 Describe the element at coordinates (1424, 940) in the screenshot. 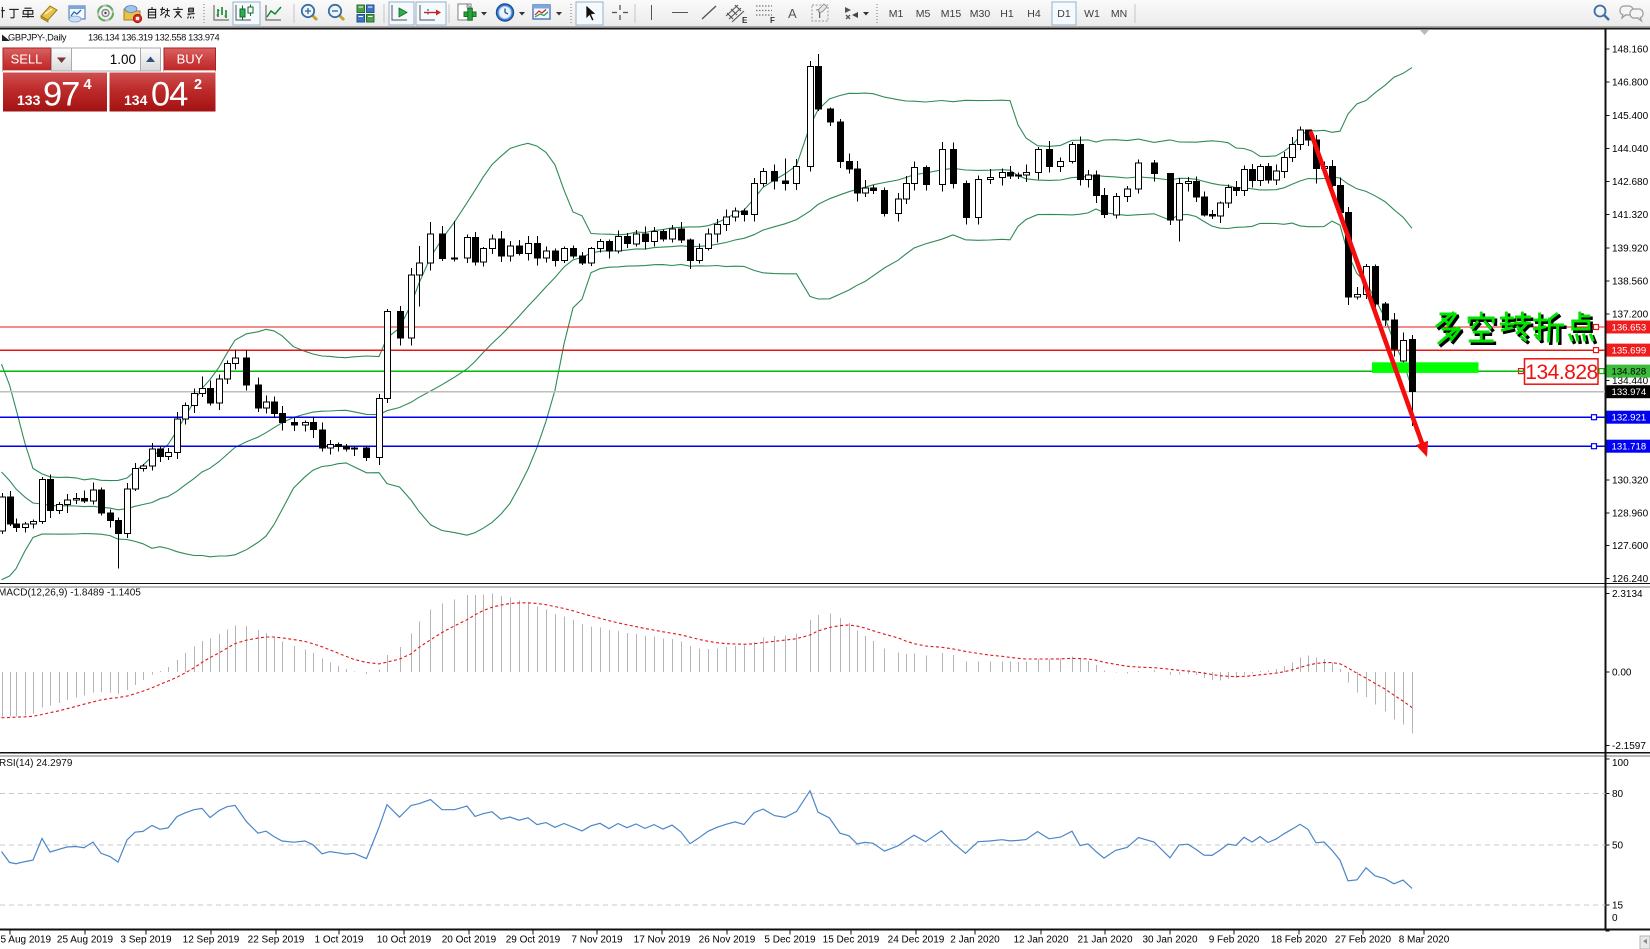

I see `svg-text: 8 Mar 2020` at that location.